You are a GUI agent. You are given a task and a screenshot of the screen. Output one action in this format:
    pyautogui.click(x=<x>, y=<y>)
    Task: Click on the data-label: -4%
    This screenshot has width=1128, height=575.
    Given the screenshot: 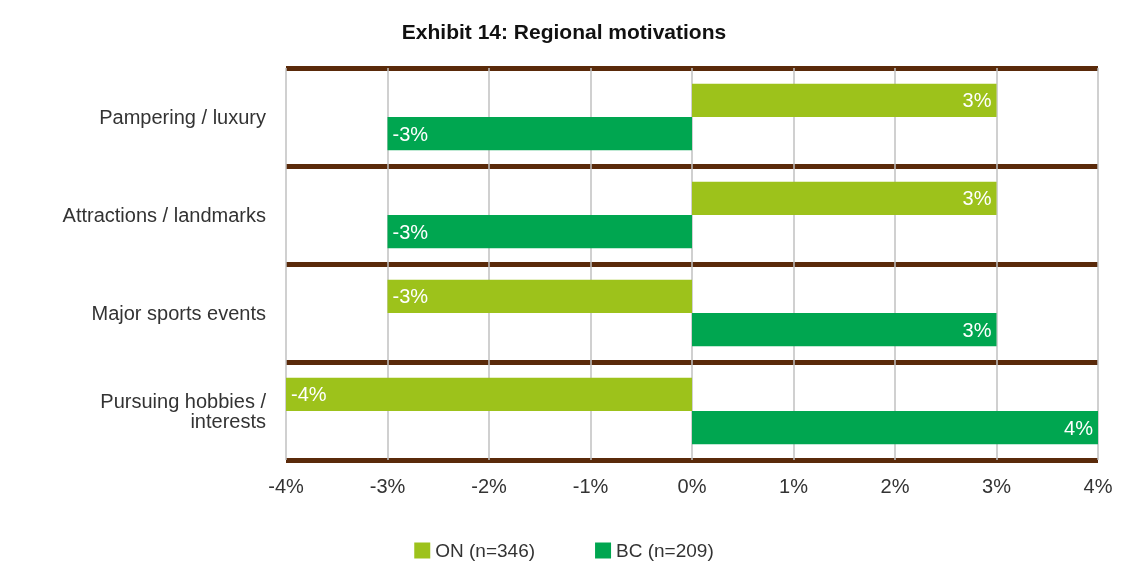 What is the action you would take?
    pyautogui.click(x=309, y=394)
    